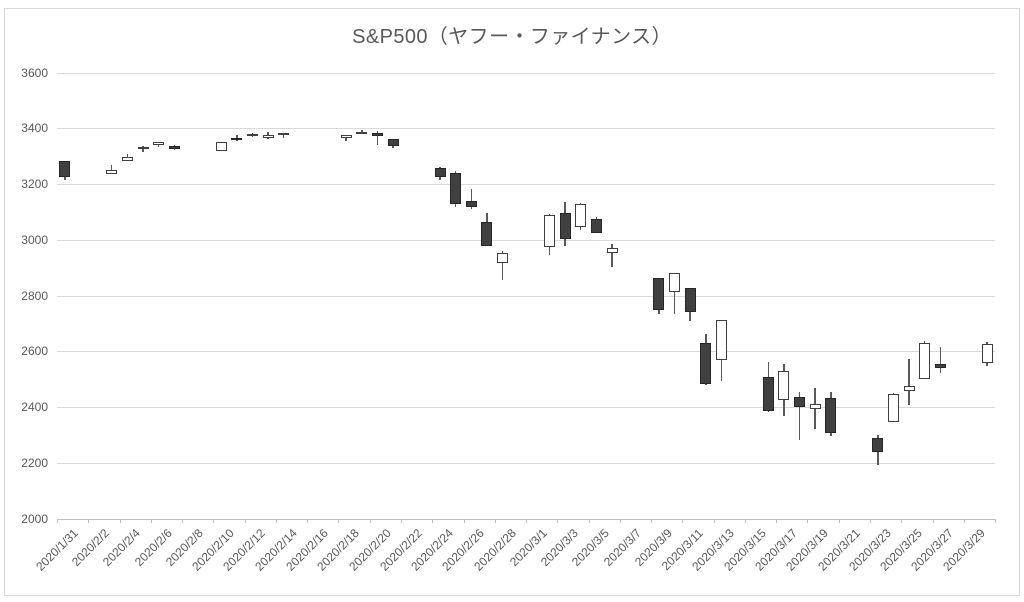  What do you see at coordinates (57, 549) in the screenshot?
I see `x-axis-tick-label: 2020/1/31` at bounding box center [57, 549].